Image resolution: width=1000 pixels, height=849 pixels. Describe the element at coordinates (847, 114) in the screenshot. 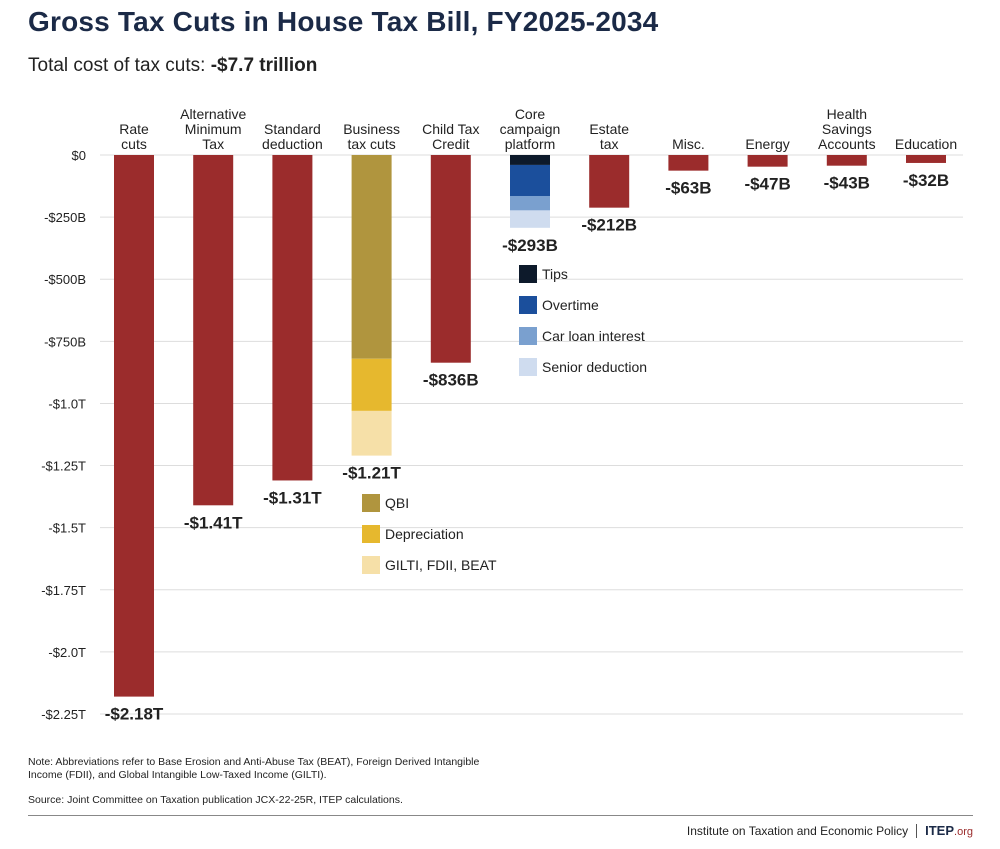

I see `category-label: Health` at that location.